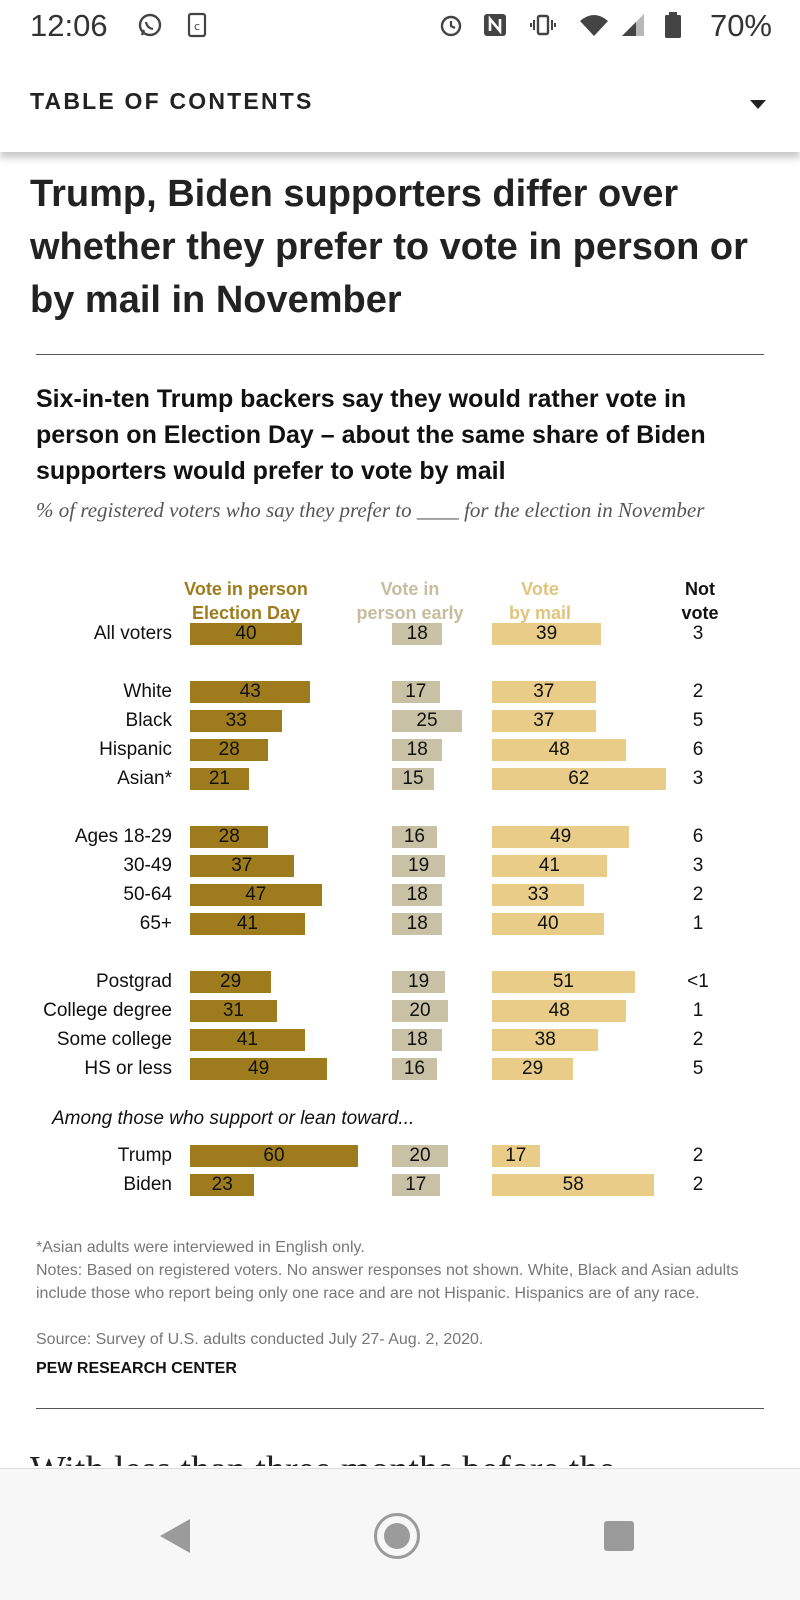  What do you see at coordinates (175, 1536) in the screenshot?
I see `back-icon` at bounding box center [175, 1536].